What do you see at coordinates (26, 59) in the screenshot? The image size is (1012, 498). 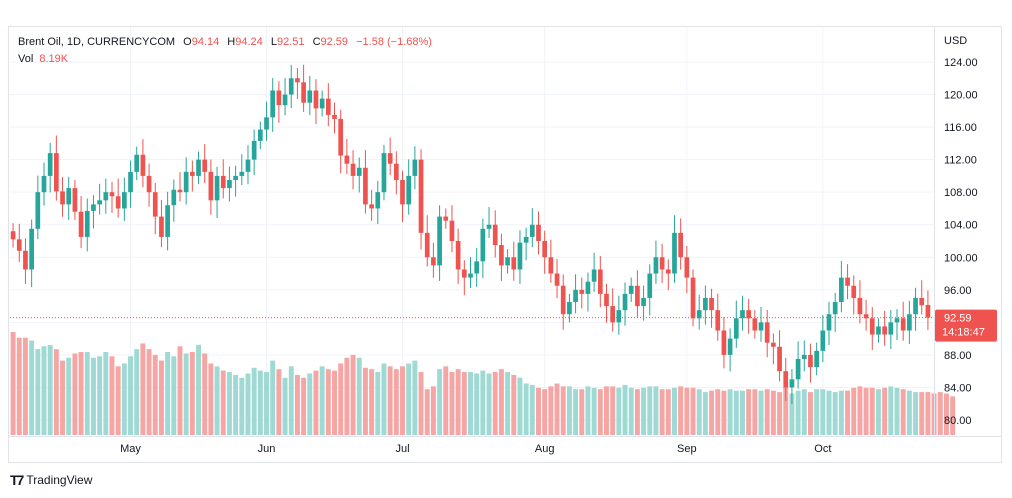 I see `volume-label: Vol` at bounding box center [26, 59].